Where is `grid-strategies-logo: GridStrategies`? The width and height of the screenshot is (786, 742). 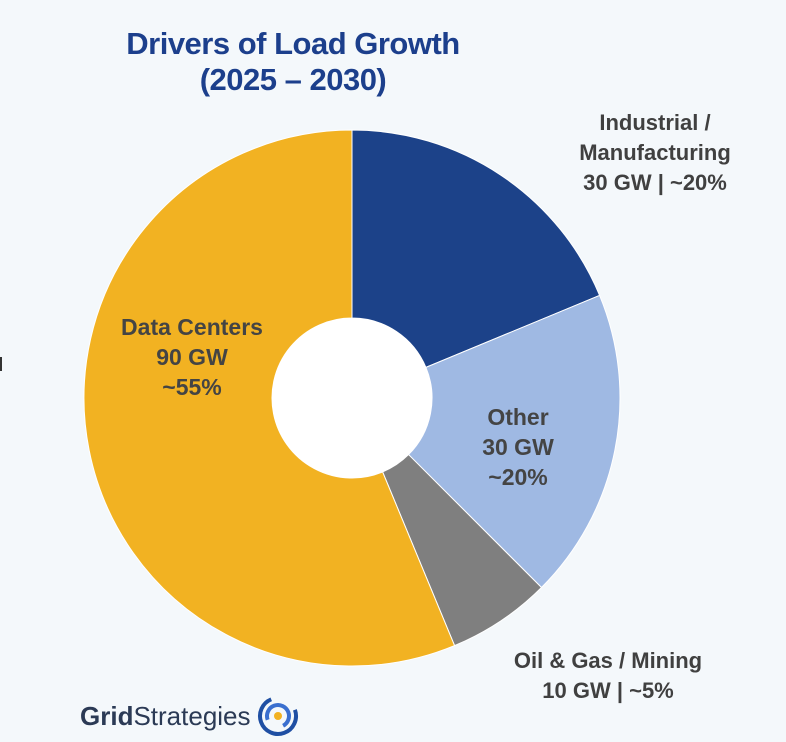
grid-strategies-logo: GridStrategies is located at coordinates (189, 716).